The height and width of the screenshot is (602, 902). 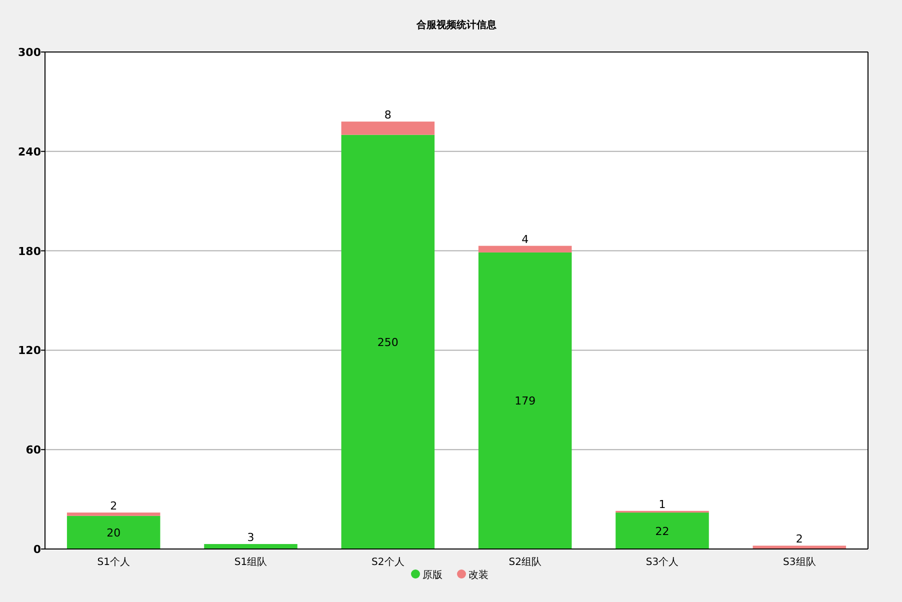 I want to click on y-tick-label: 180, so click(x=30, y=251).